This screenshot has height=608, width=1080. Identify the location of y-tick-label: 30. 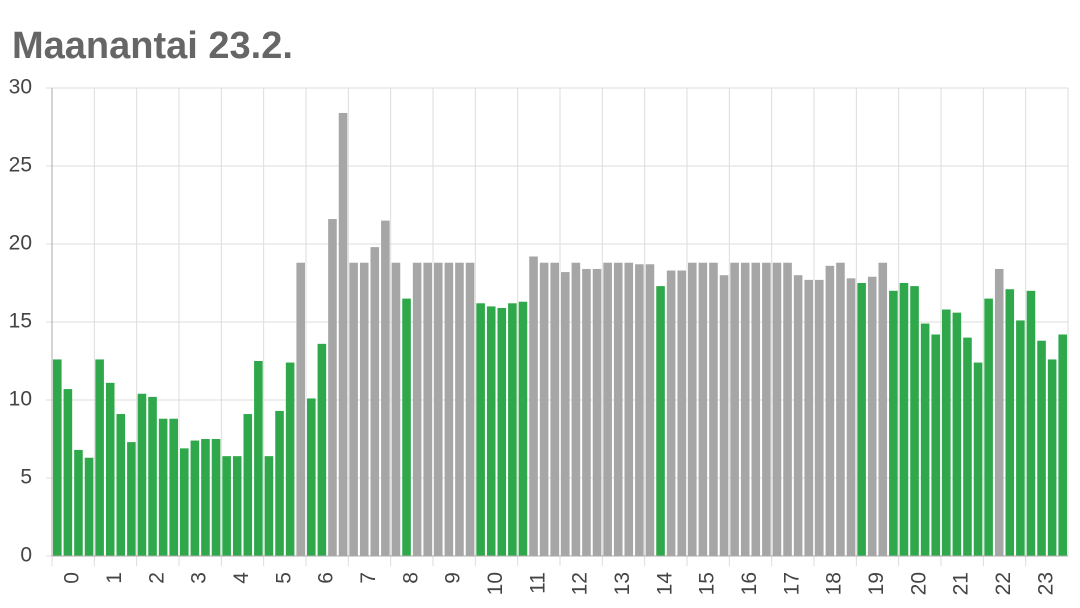
(20, 87).